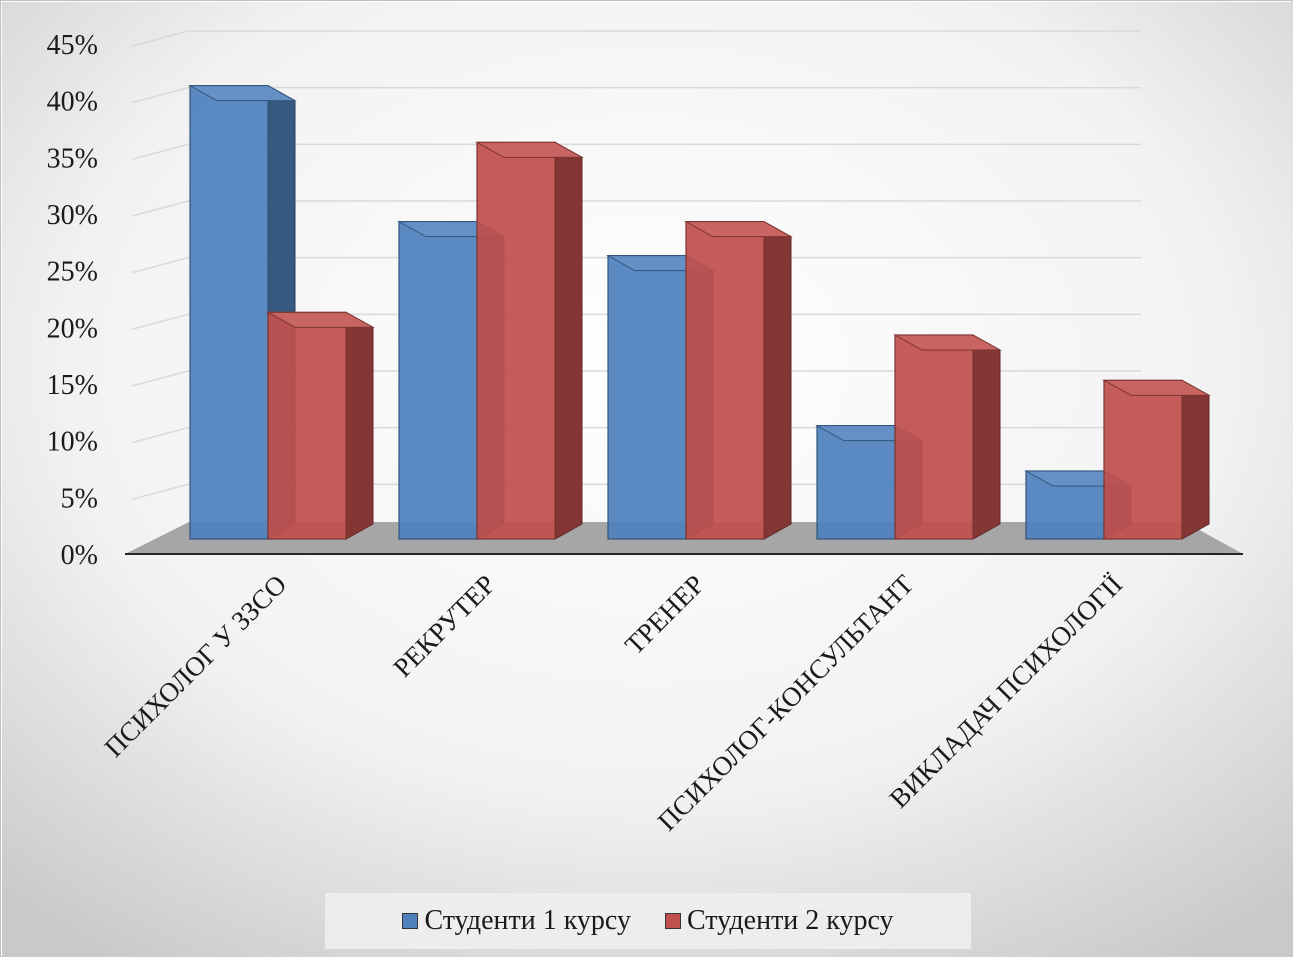 The image size is (1293, 958). I want to click on legend-item-series-1: Студенти 1 курсу, so click(516, 921).